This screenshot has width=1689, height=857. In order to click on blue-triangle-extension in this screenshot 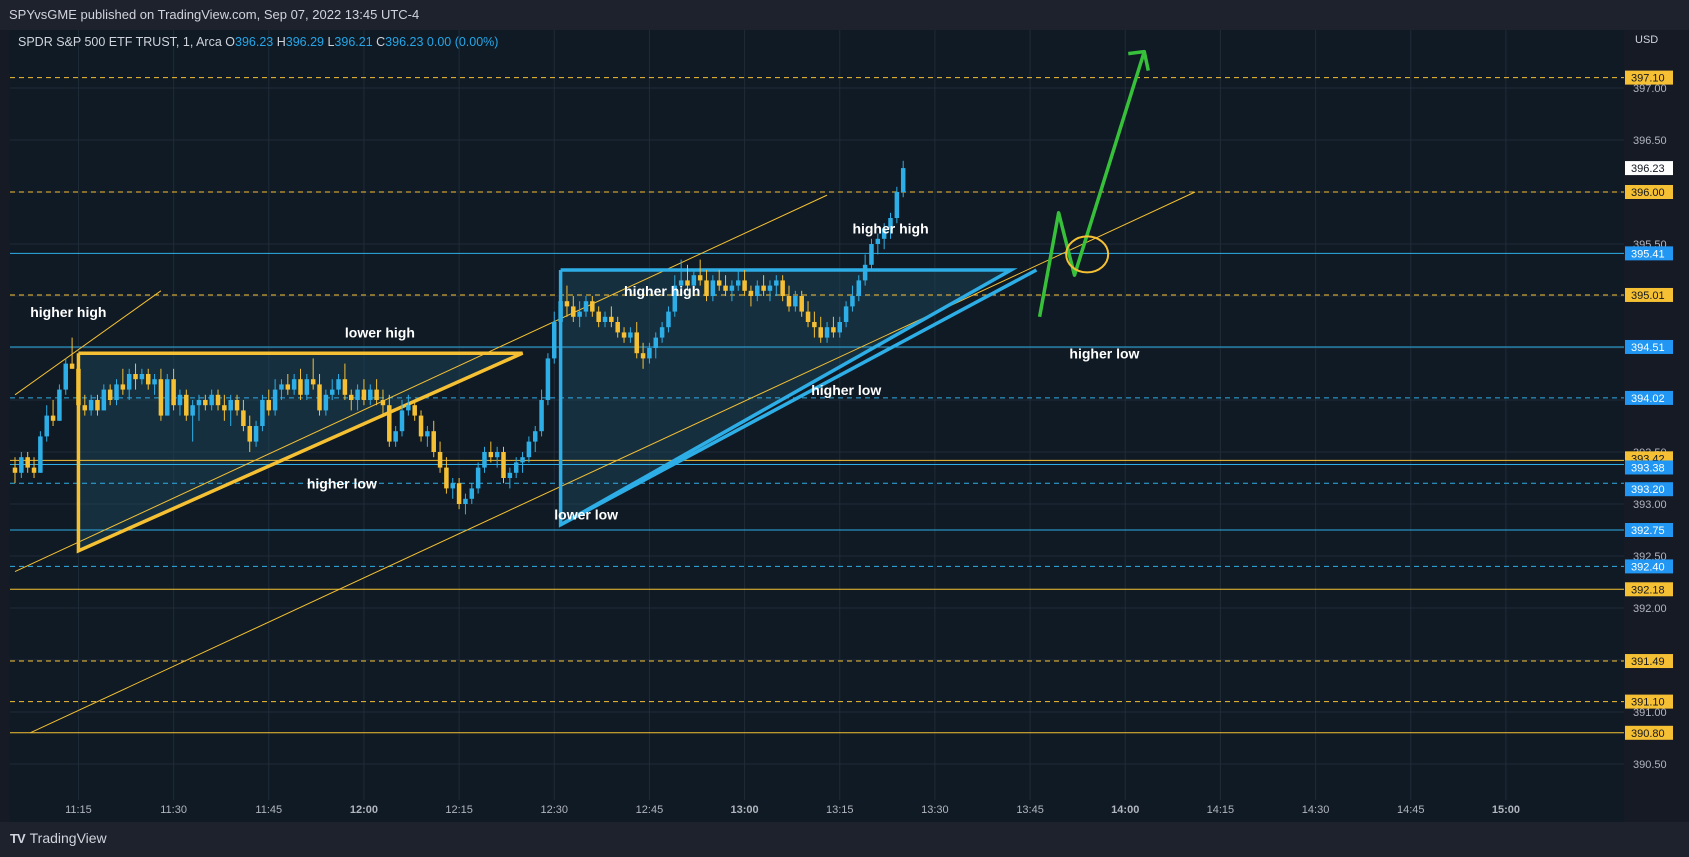, I will do `click(798, 397)`.